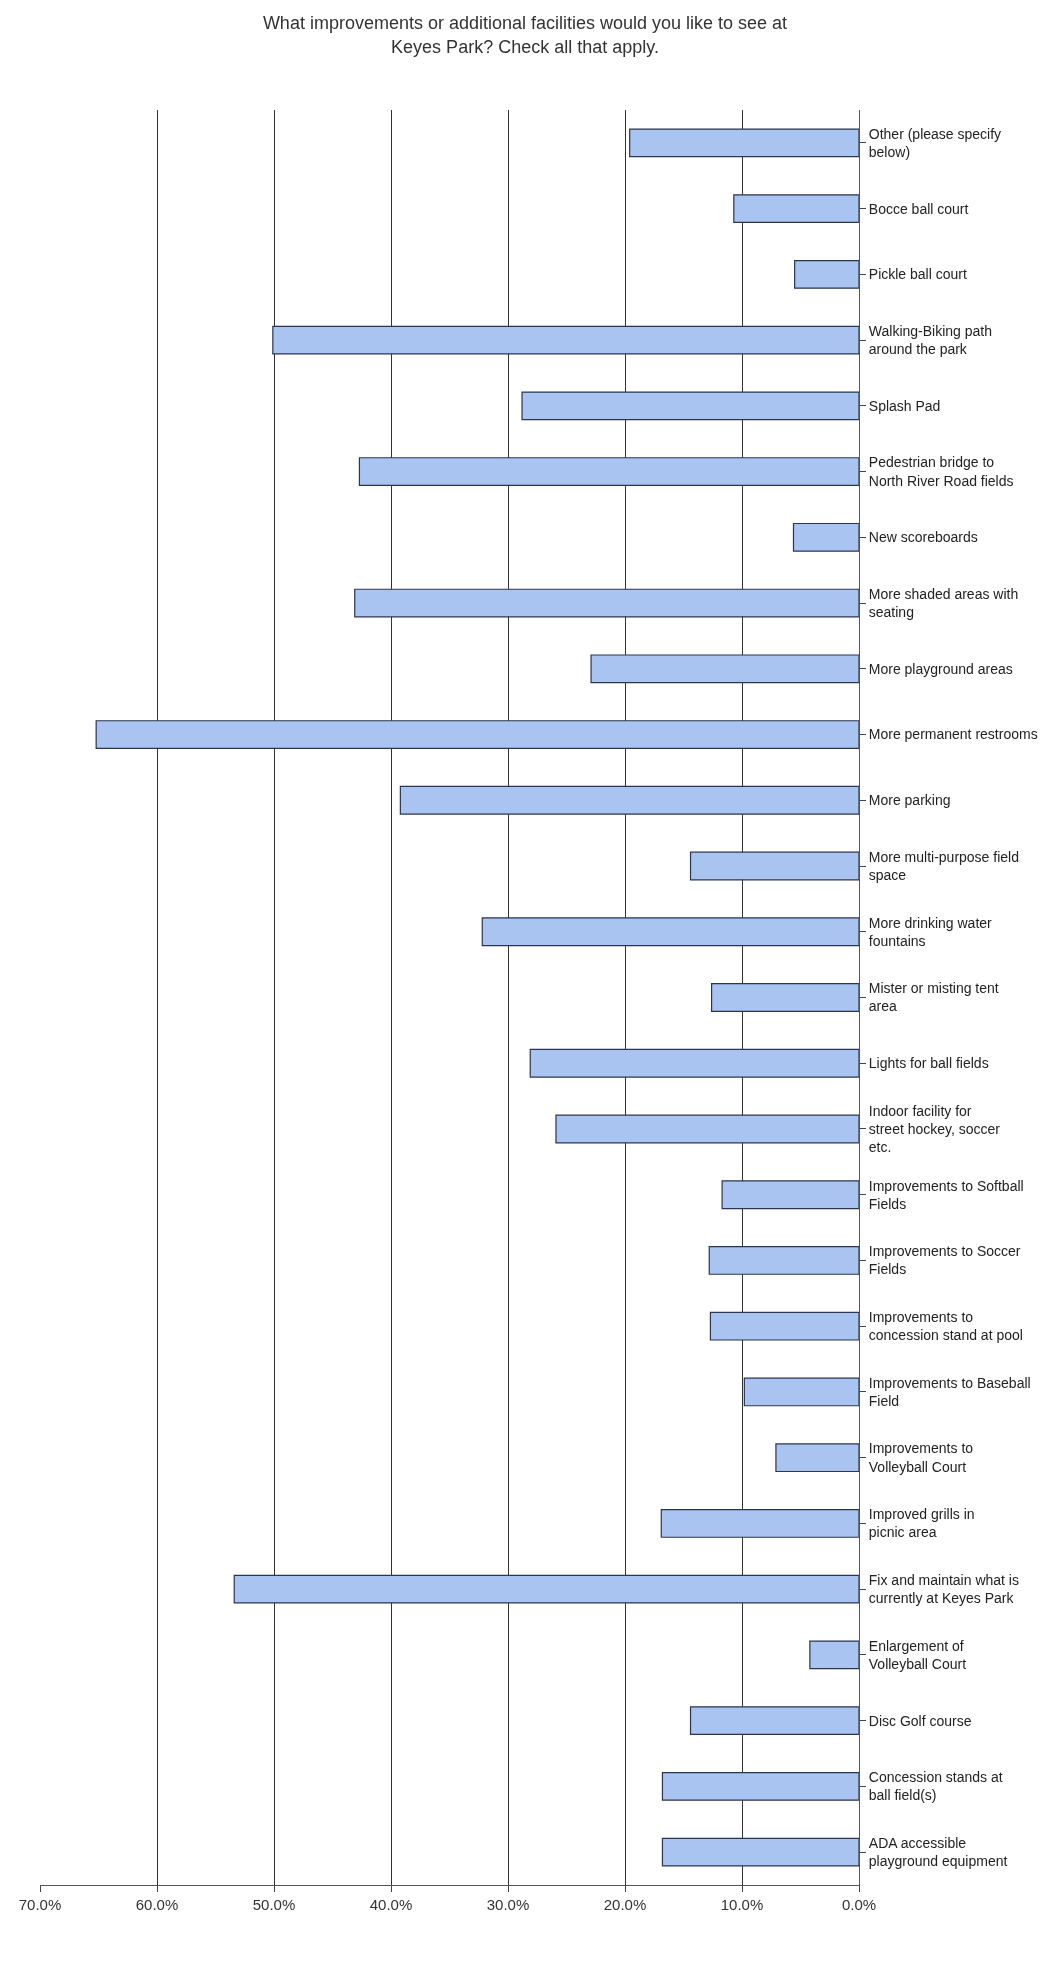 Image resolution: width=1050 pixels, height=1965 pixels. What do you see at coordinates (945, 1326) in the screenshot?
I see `y-tick-label: Improvements to concession stand at pool` at bounding box center [945, 1326].